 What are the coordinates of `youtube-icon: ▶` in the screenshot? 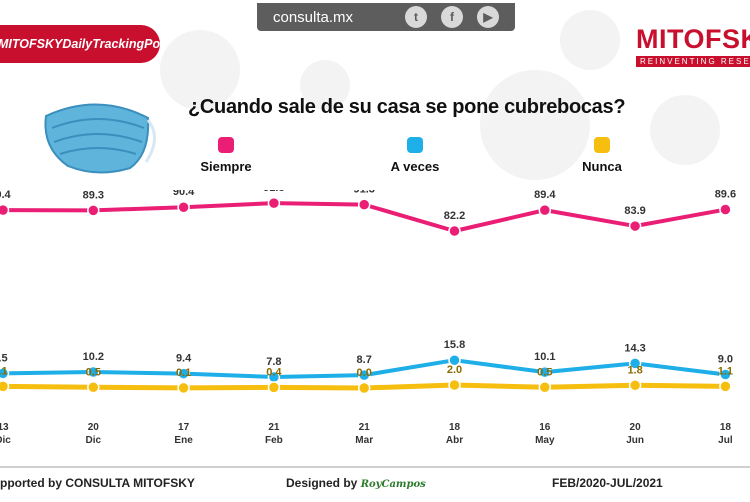 It's located at (488, 17).